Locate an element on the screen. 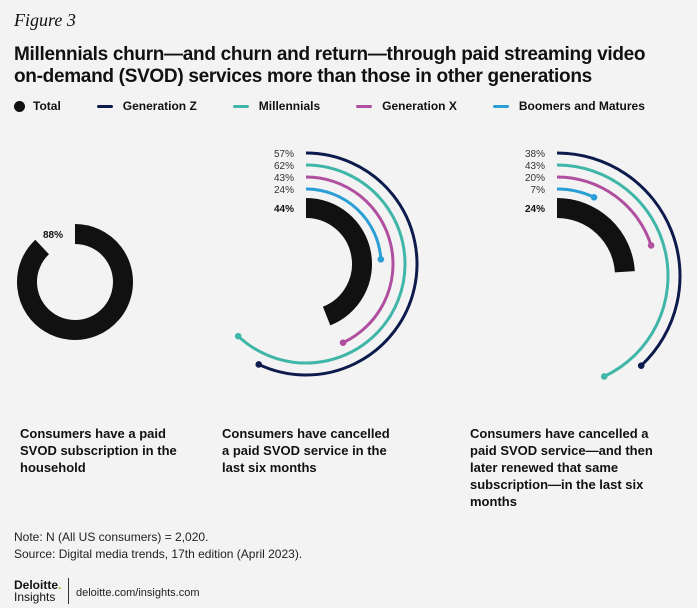  data-label-1-generation-z: 57% is located at coordinates (284, 154).